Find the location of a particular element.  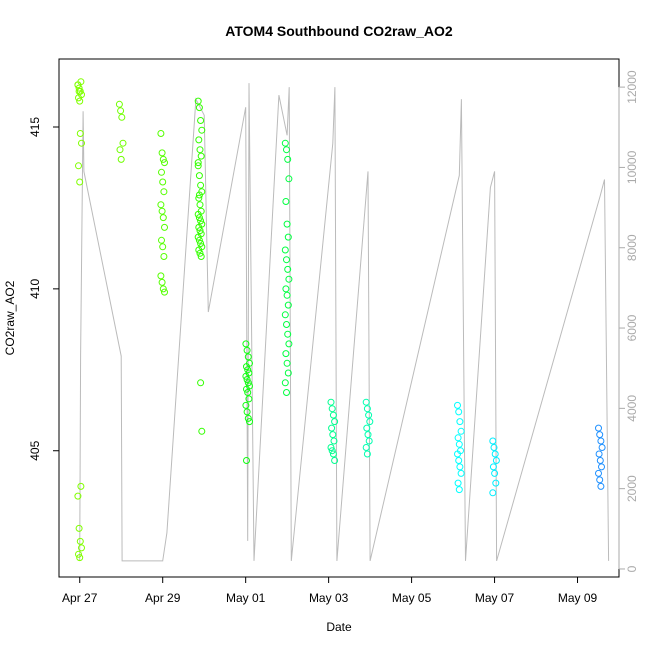

y2-tick-label: 6000 is located at coordinates (632, 327).